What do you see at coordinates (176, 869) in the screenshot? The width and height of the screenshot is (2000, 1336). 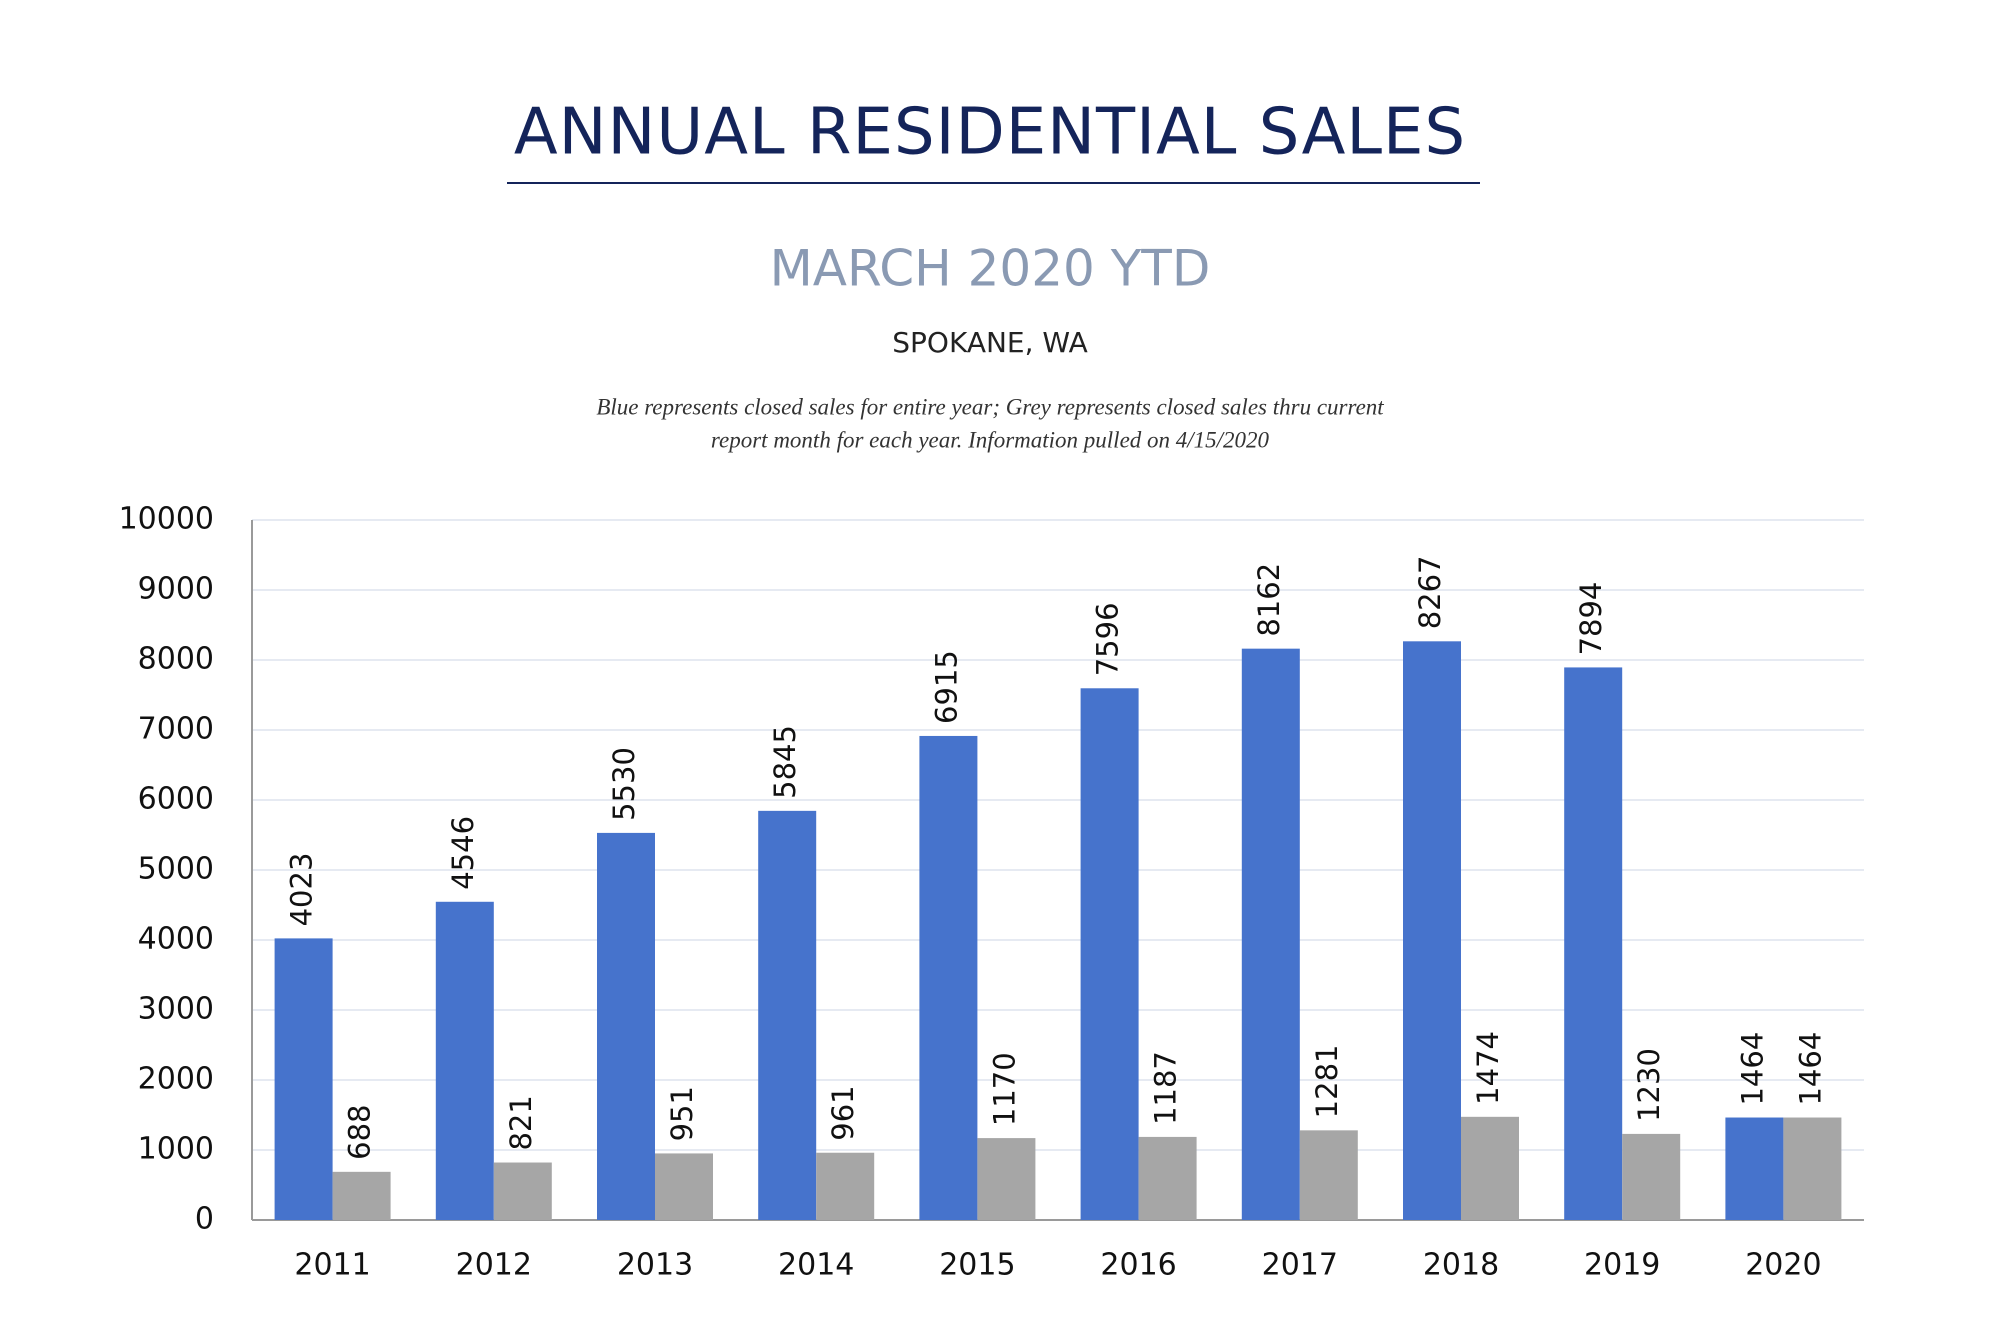 I see `y-tick-label: 5000` at bounding box center [176, 869].